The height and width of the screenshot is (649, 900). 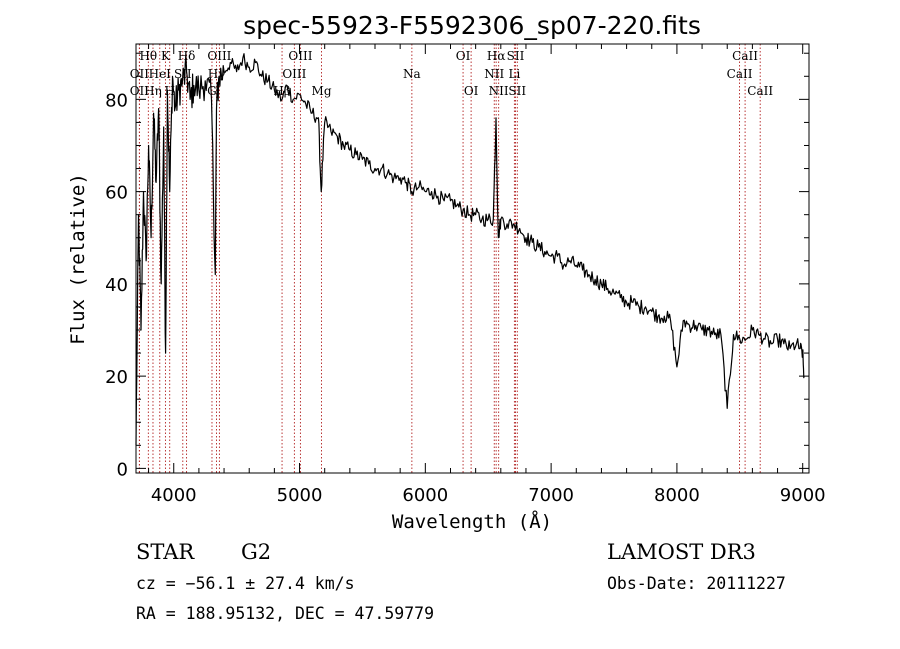 I want to click on chart-title: spec-55923-F5592306_sp07-220.fits, so click(x=472, y=25).